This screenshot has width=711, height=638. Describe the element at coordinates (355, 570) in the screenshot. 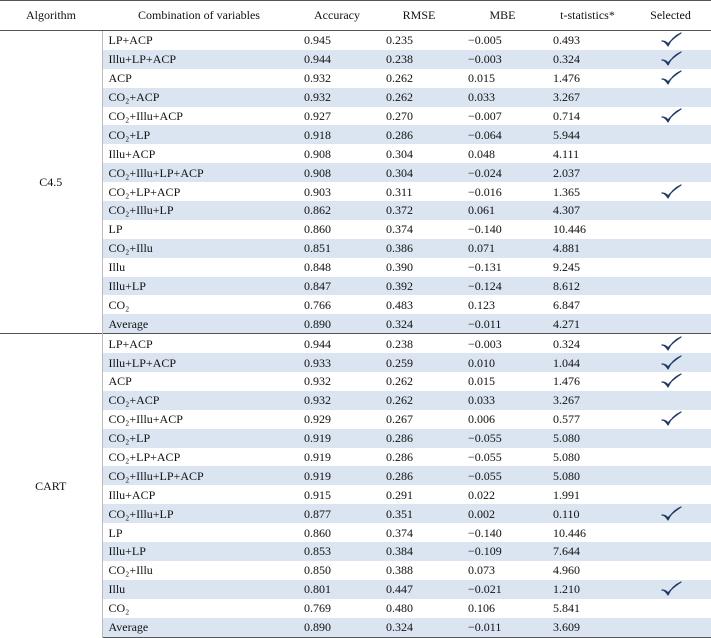

I see `table-row: CO₂+Illu 0.850 0.388 0.073 4.960` at that location.